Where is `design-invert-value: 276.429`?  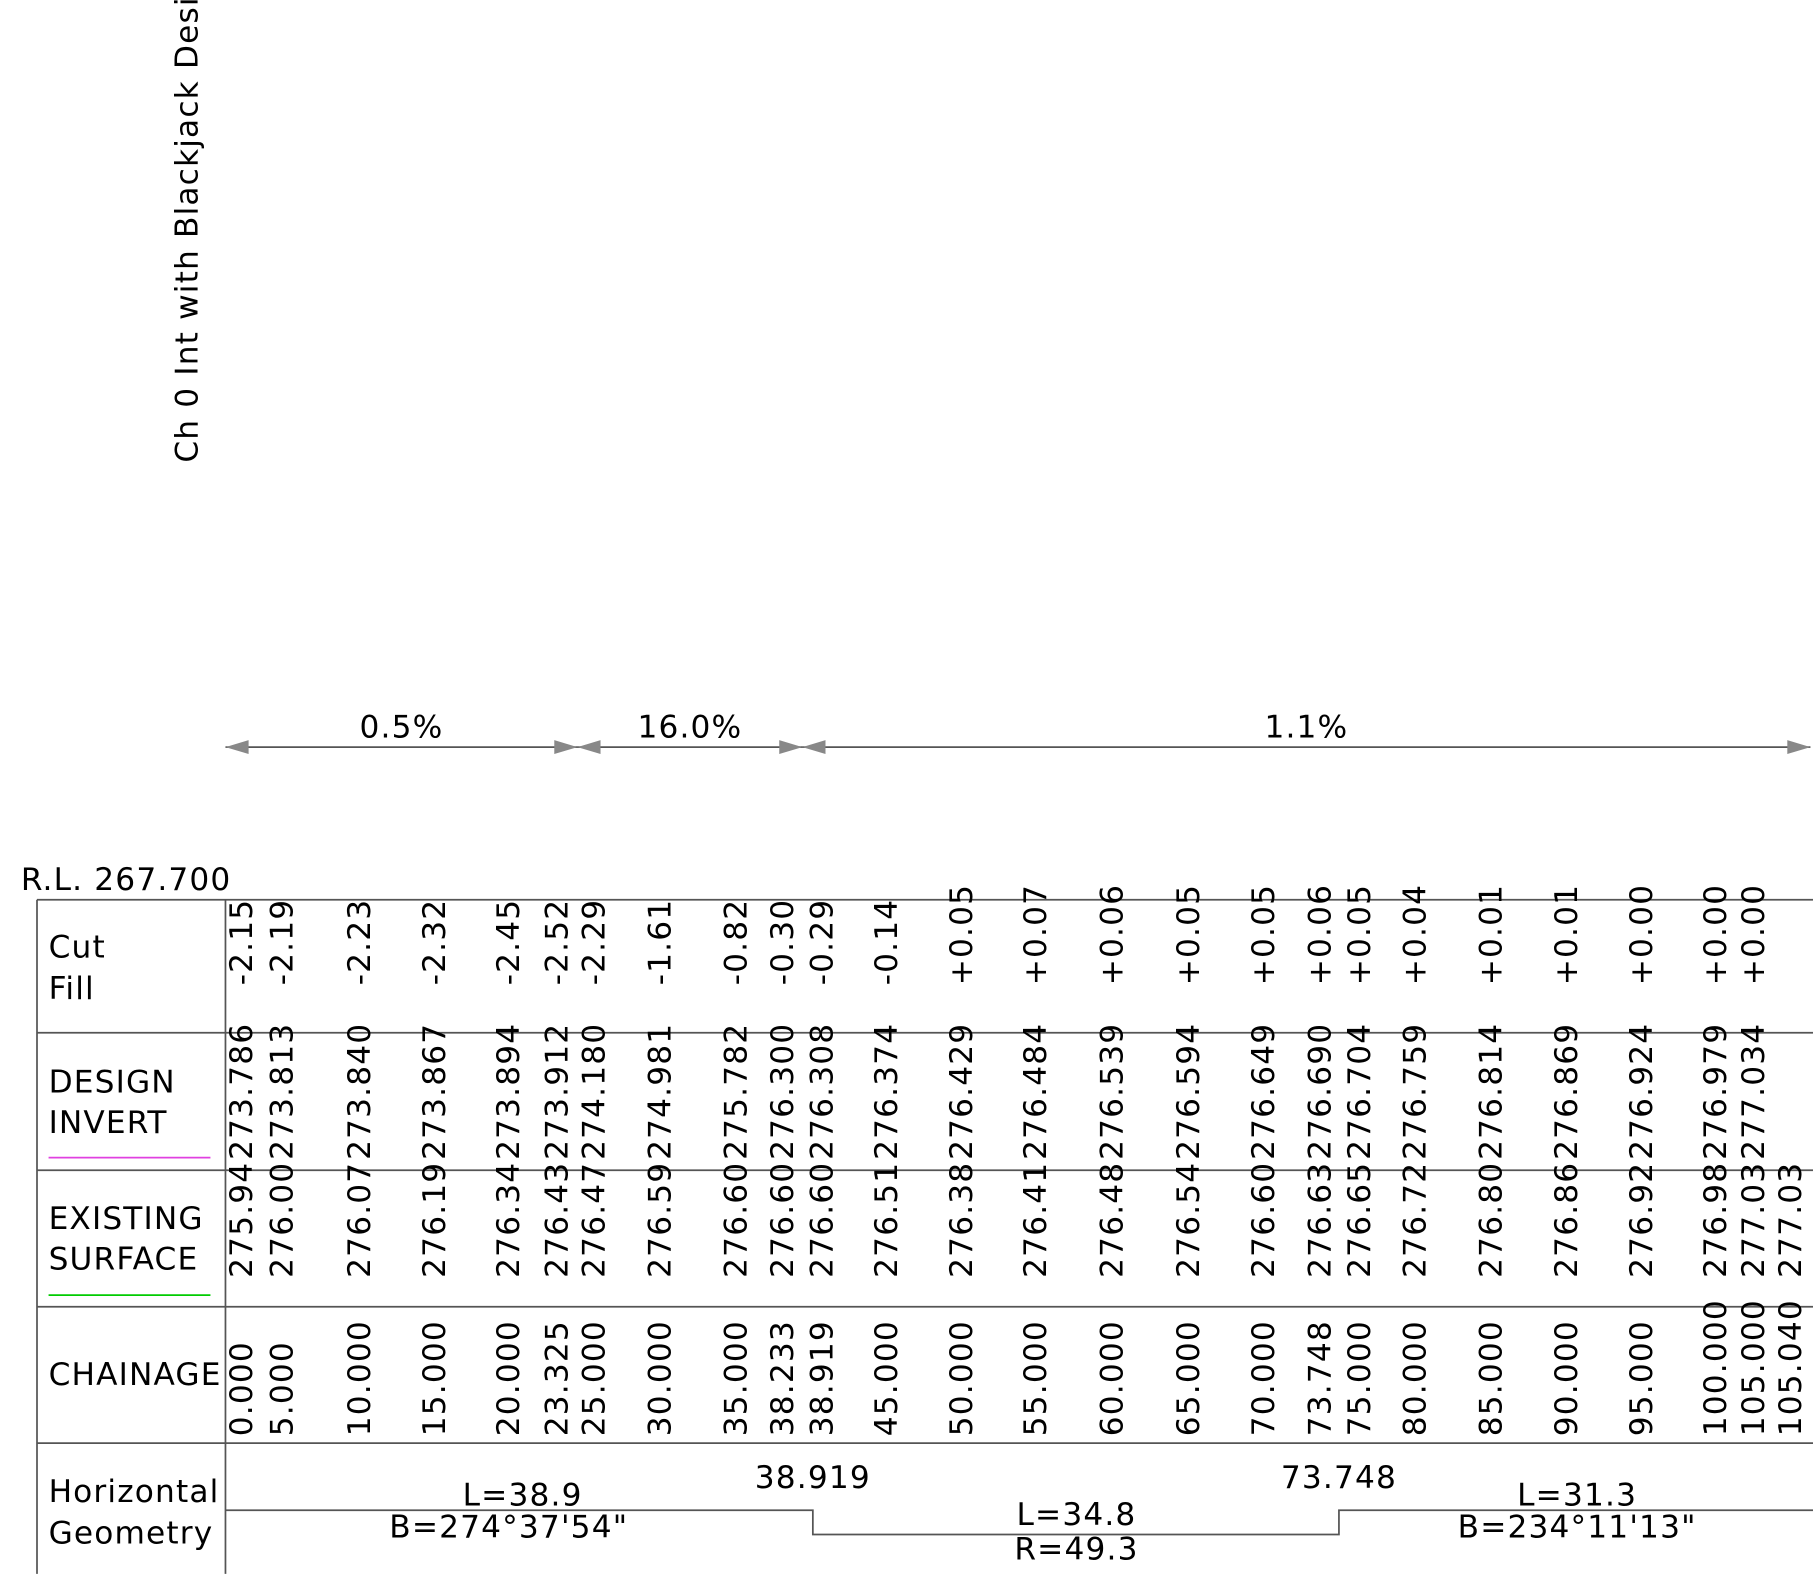
design-invert-value: 276.429 is located at coordinates (962, 1091).